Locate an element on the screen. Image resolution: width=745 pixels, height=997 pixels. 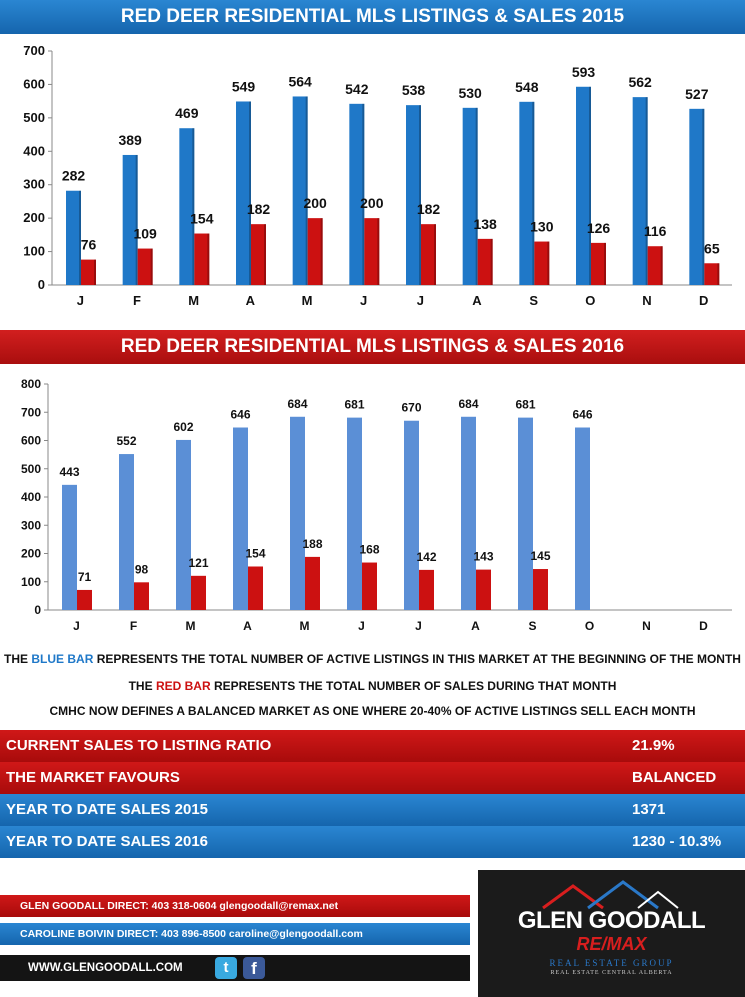
y-tick-label: 800 is located at coordinates (31, 384).